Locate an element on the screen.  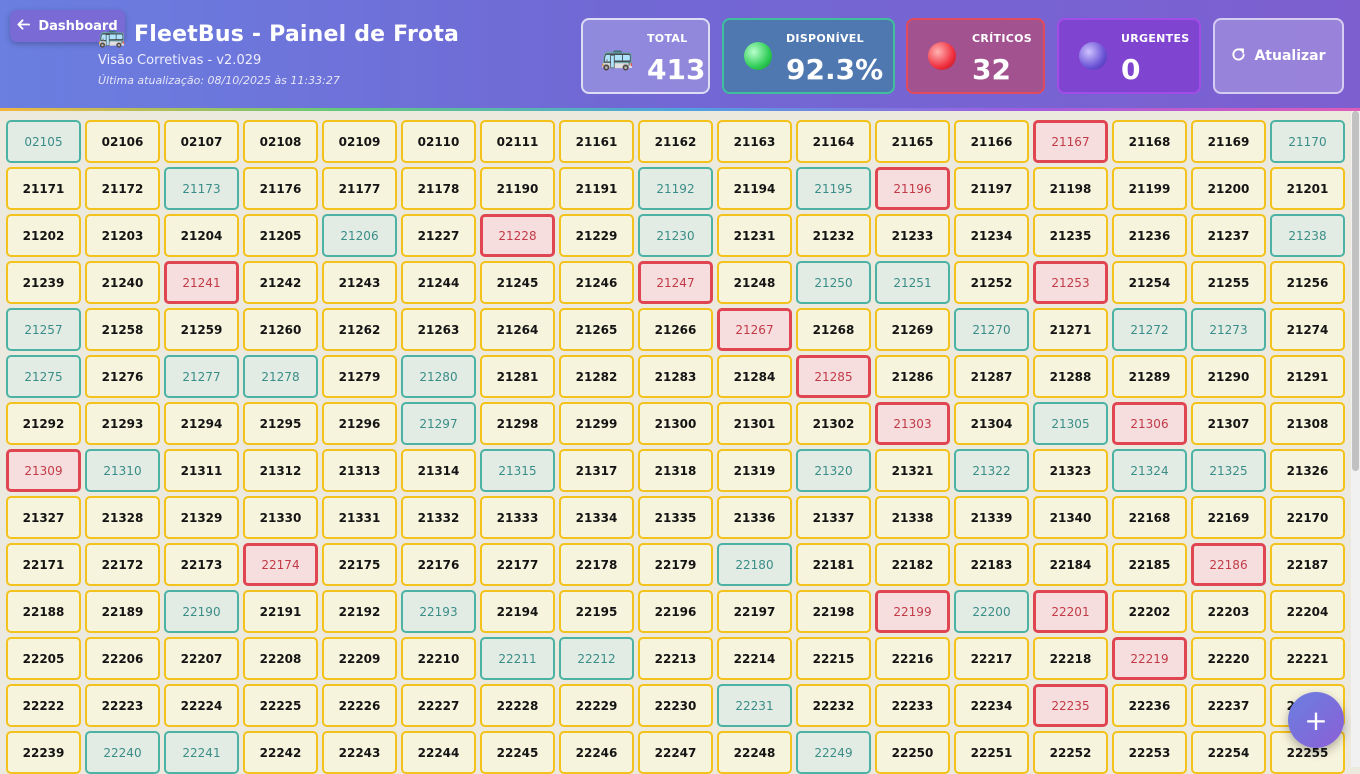
vehicle-tile: 21243 is located at coordinates (359, 282).